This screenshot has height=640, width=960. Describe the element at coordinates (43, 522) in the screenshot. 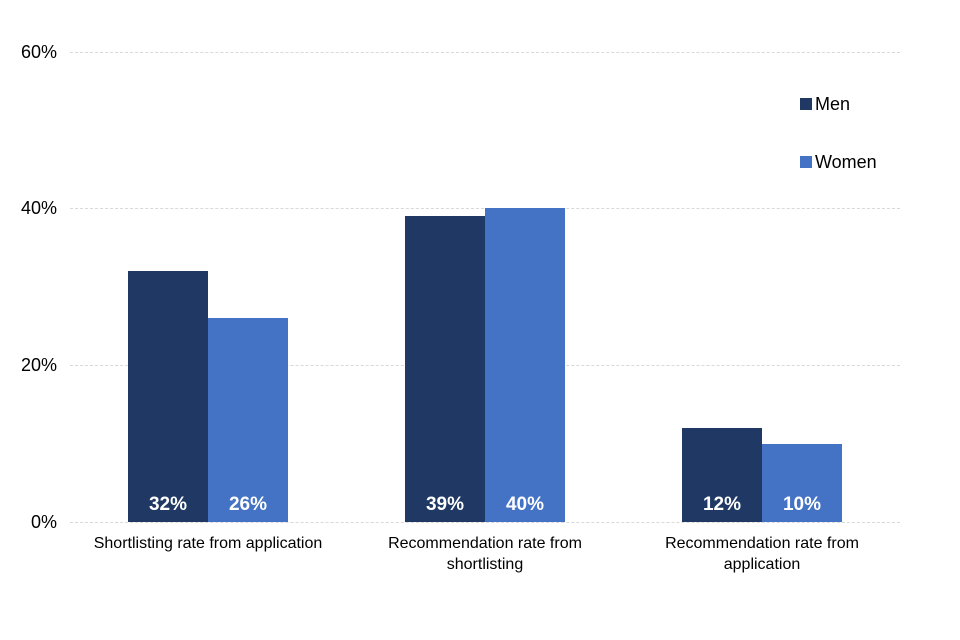

I see `y-tick-label: 0%` at that location.